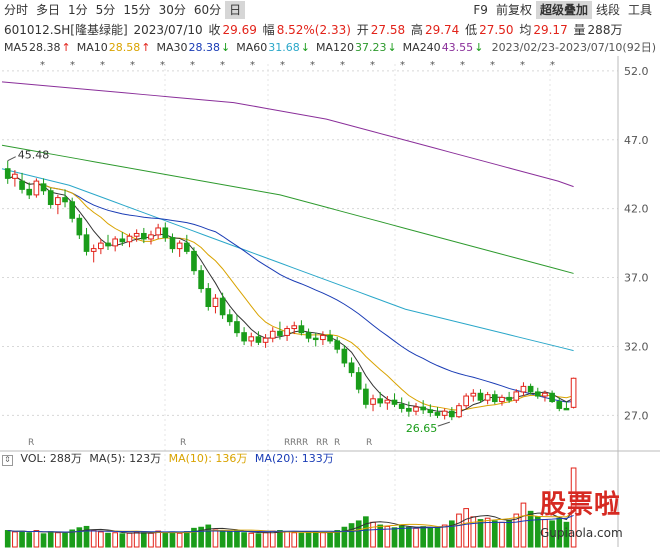 The width and height of the screenshot is (660, 549). Describe the element at coordinates (563, 10) in the screenshot. I see `tool-button-2: 超级叠加` at that location.